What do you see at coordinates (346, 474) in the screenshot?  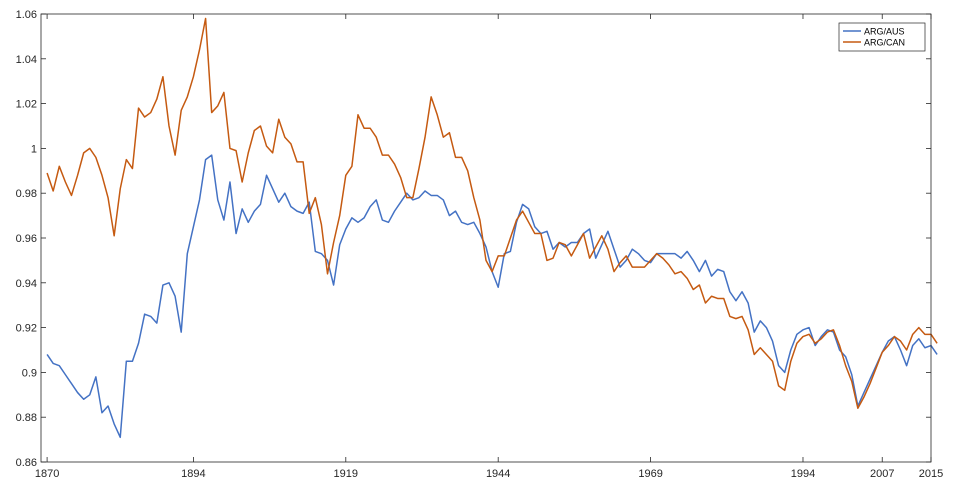 I see `x-tick-label: 1919` at bounding box center [346, 474].